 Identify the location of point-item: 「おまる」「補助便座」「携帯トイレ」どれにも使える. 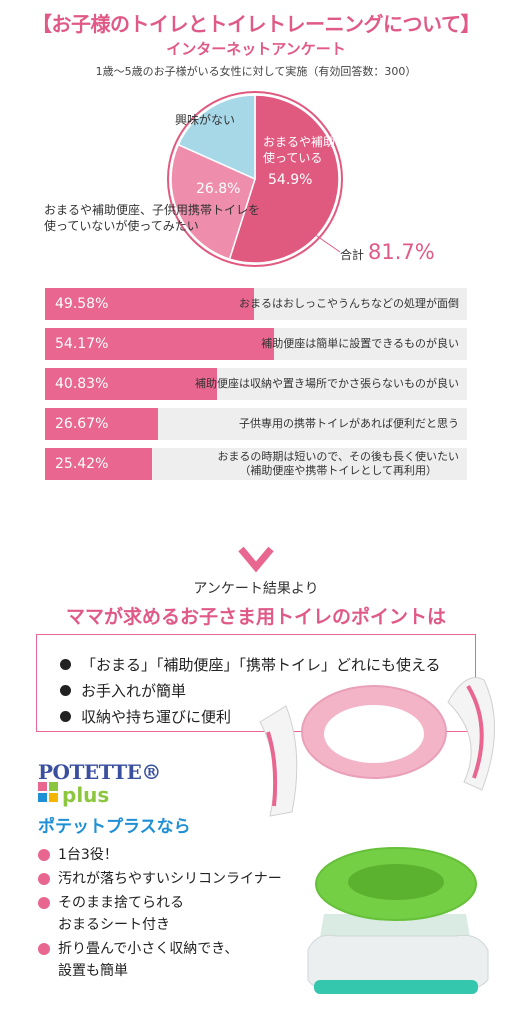
(250, 665).